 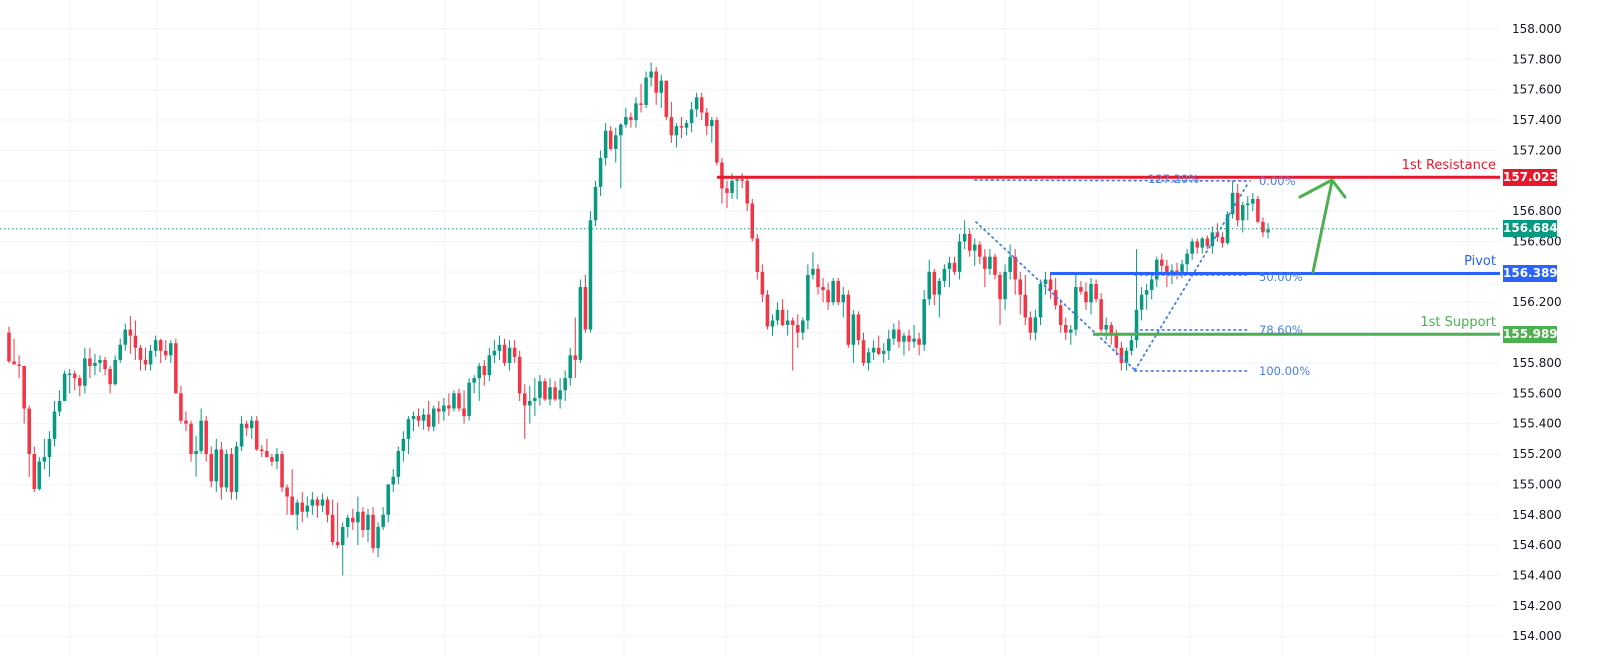 What do you see at coordinates (1322, 226) in the screenshot?
I see `arrow-up-icon` at bounding box center [1322, 226].